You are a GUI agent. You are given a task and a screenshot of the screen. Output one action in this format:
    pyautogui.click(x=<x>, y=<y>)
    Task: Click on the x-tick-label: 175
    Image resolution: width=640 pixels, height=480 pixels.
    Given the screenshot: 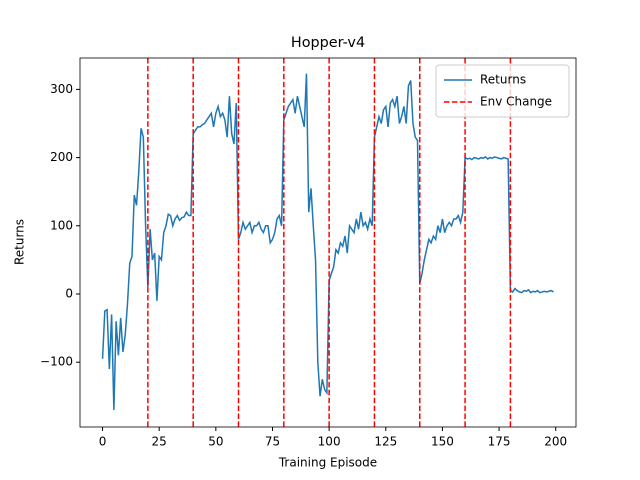 What is the action you would take?
    pyautogui.click(x=499, y=442)
    